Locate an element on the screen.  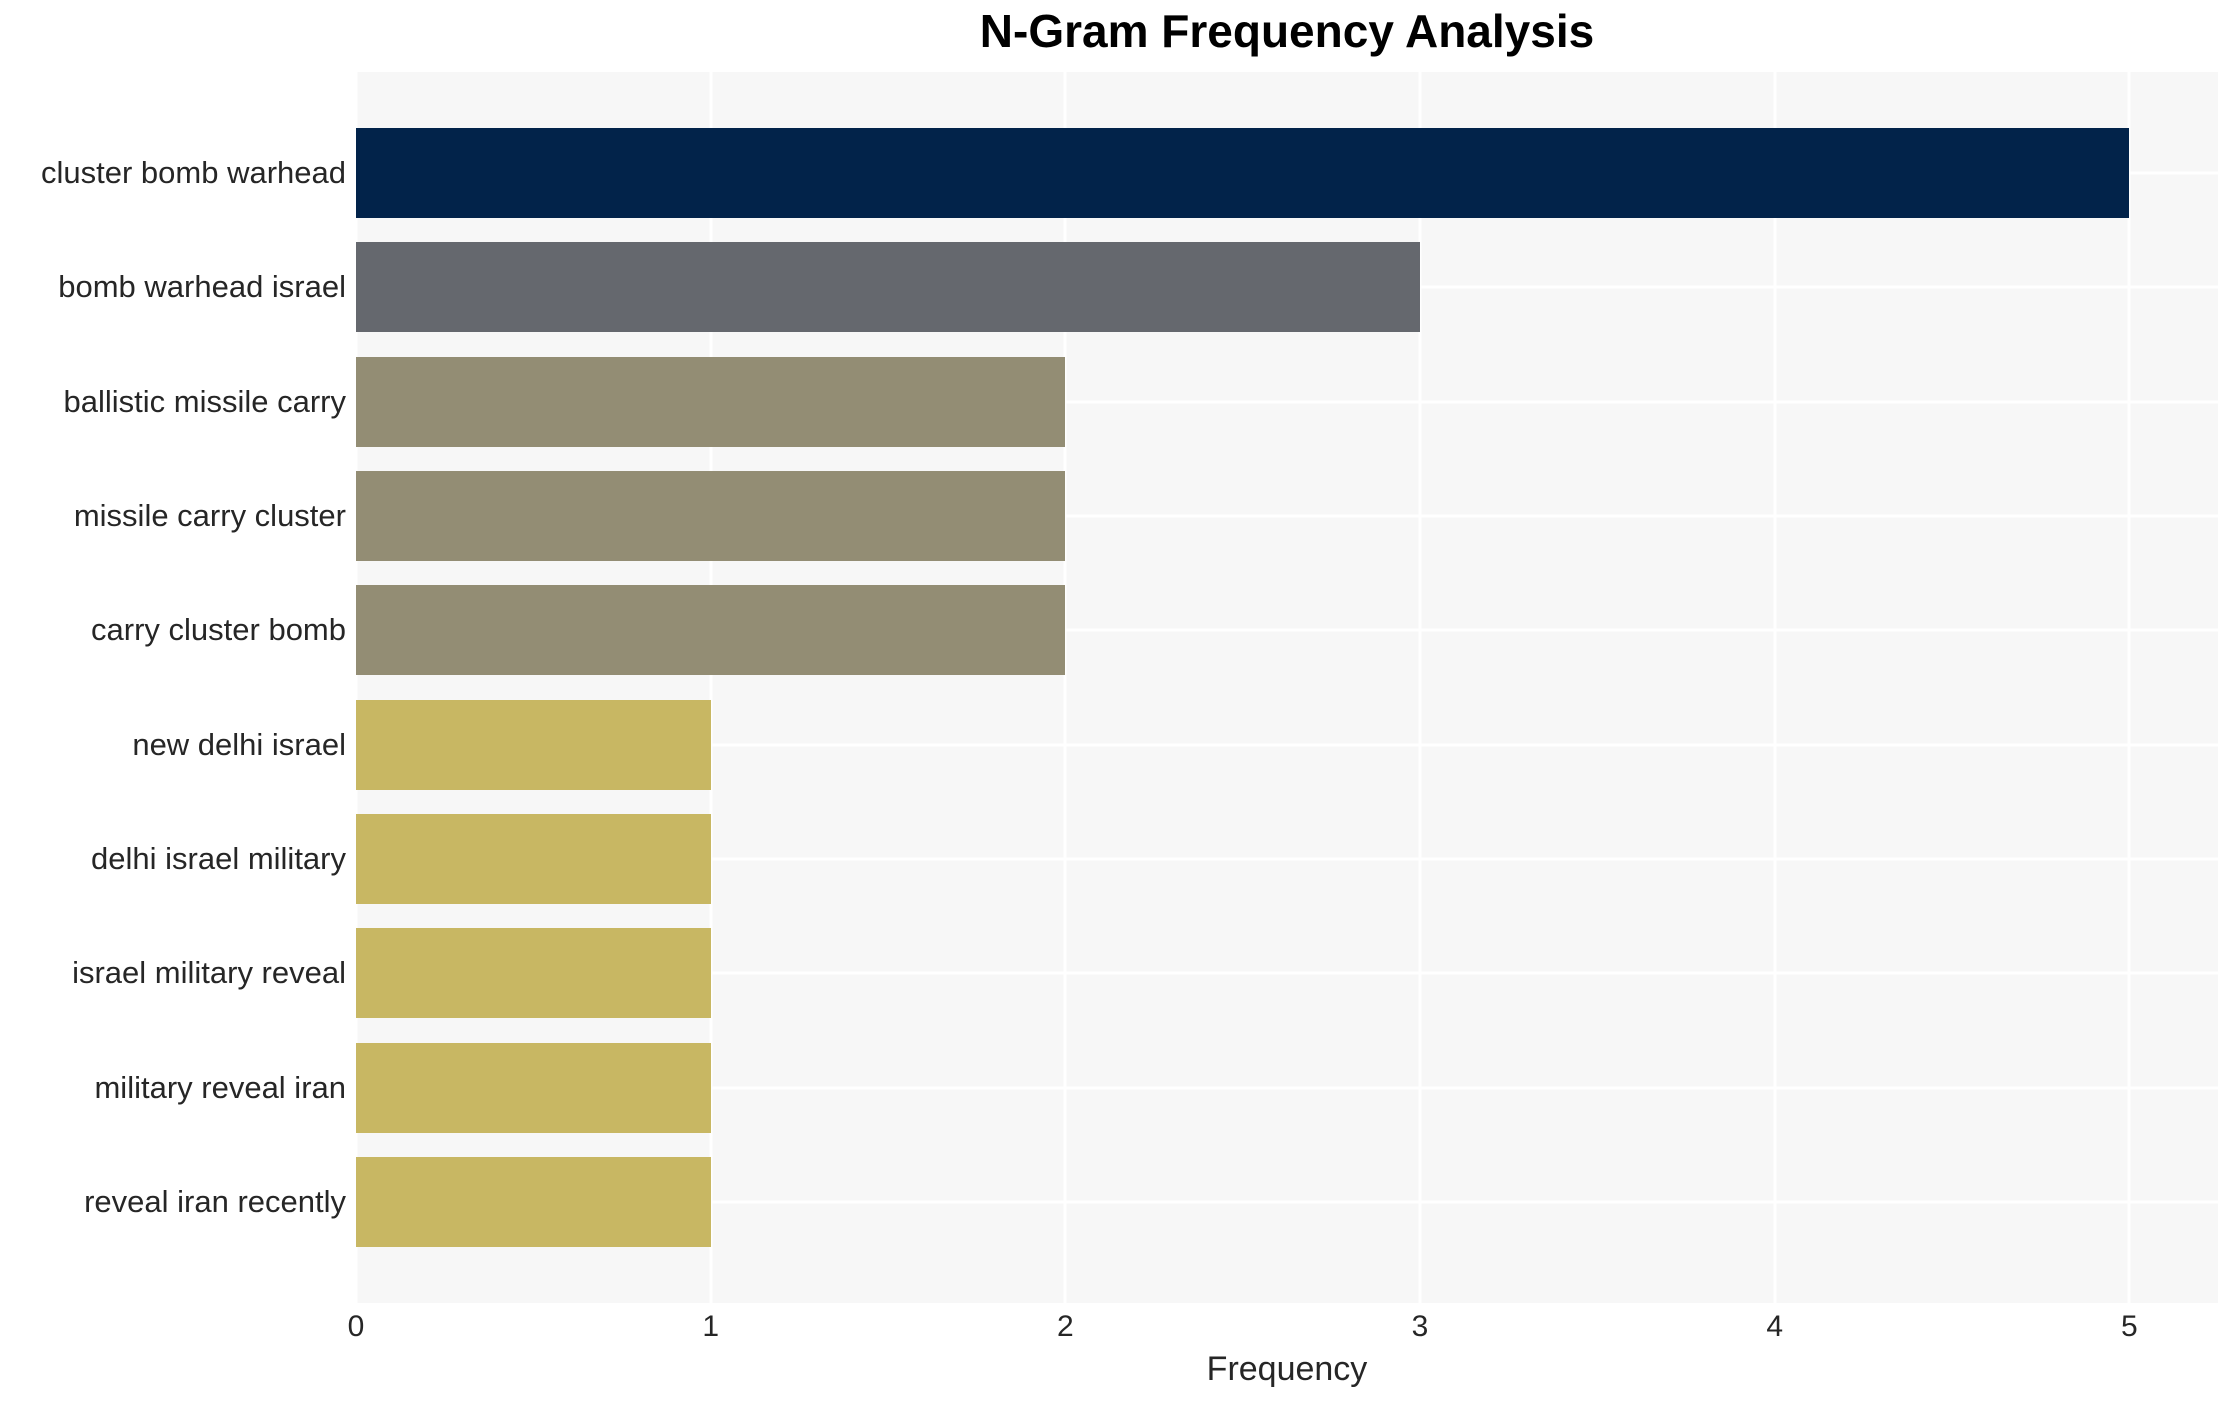
tick-label: 2 is located at coordinates (1065, 1326).